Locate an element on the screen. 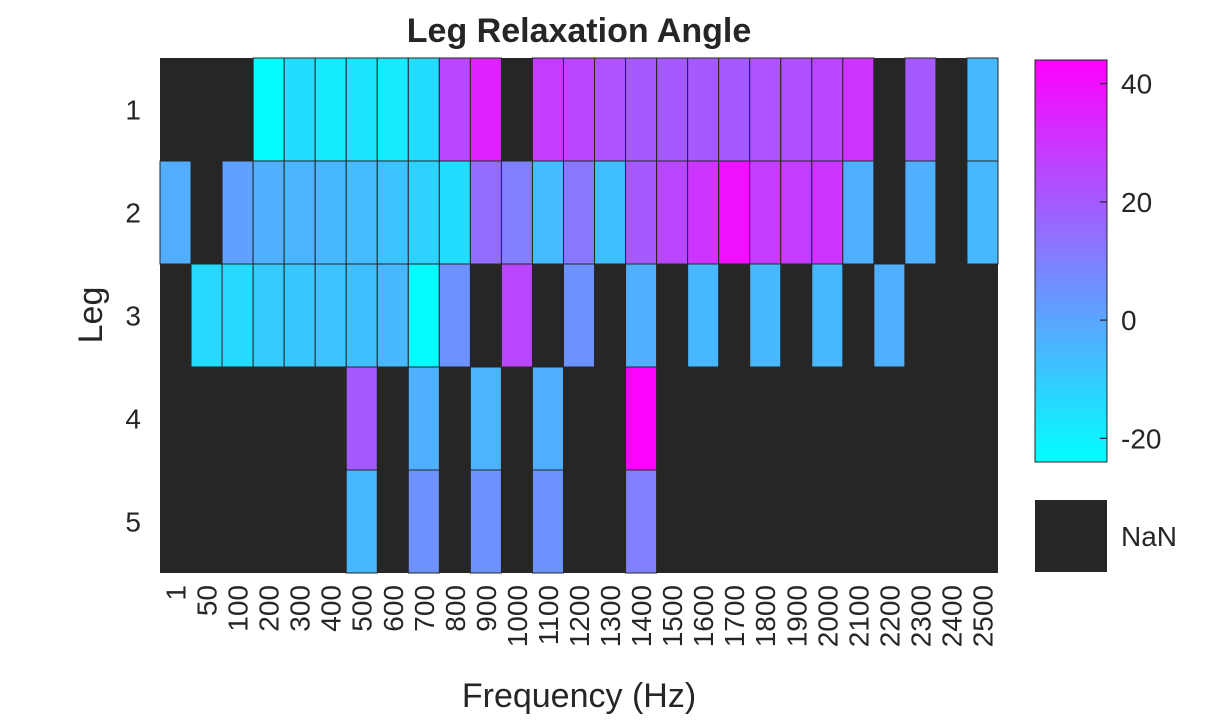 The image size is (1224, 725). nan-swatch is located at coordinates (1071, 536).